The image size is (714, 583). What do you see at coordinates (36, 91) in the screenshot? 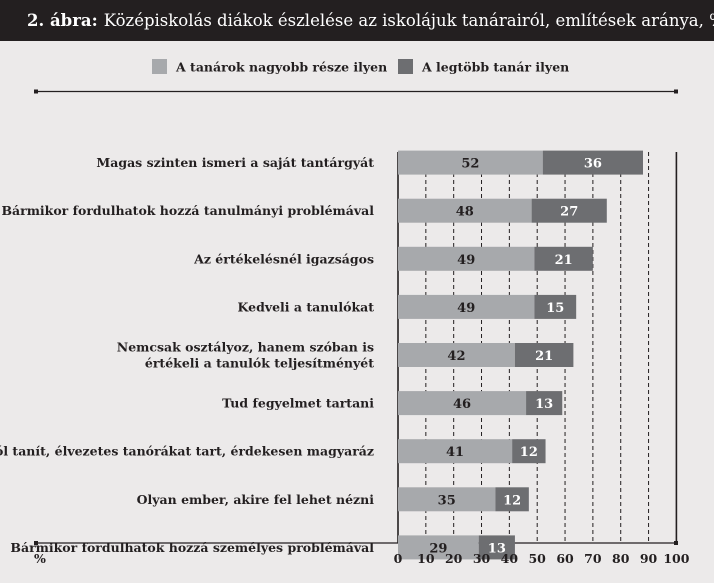
I see `top-rule-end-left` at bounding box center [36, 91].